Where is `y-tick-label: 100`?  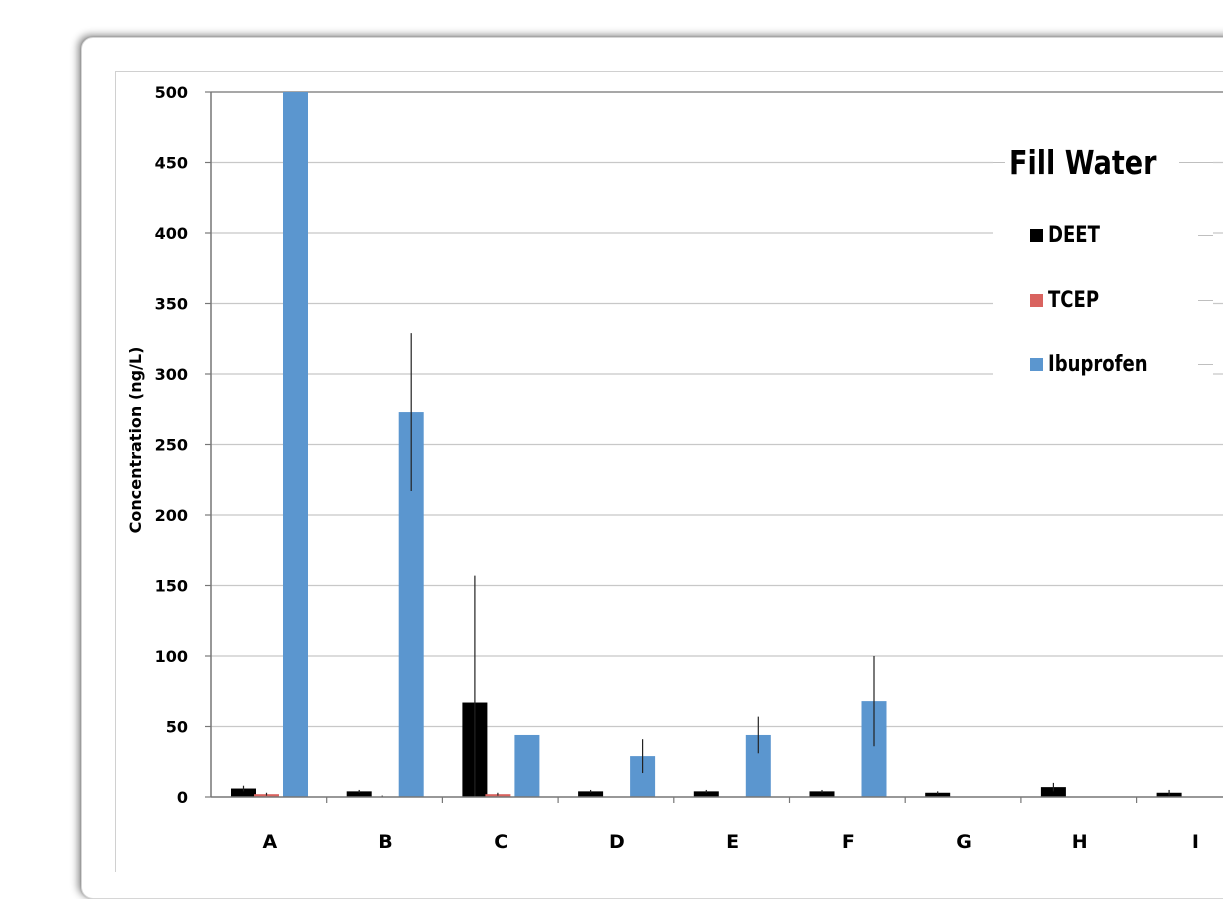
y-tick-label: 100 is located at coordinates (171, 656).